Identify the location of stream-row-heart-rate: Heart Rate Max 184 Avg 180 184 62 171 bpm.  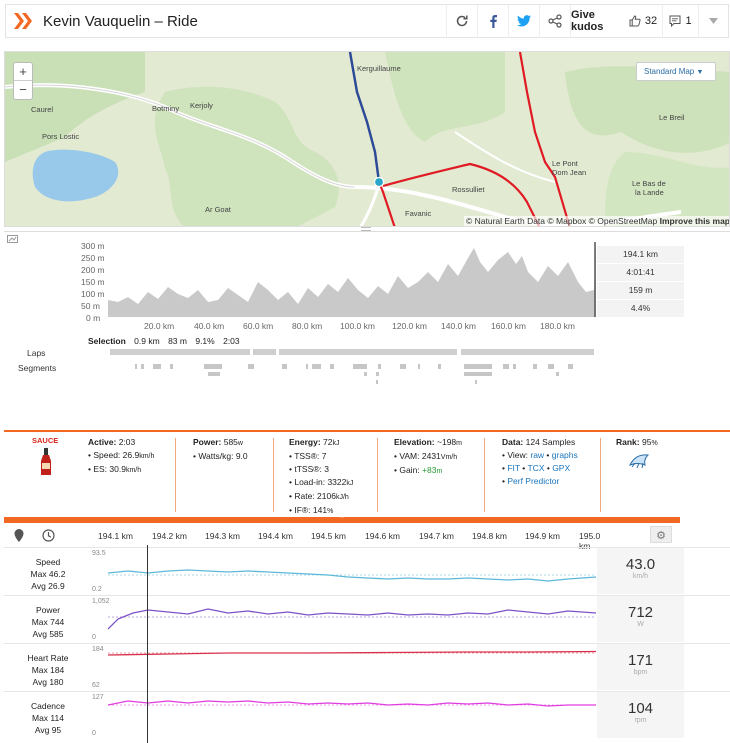
(367, 667).